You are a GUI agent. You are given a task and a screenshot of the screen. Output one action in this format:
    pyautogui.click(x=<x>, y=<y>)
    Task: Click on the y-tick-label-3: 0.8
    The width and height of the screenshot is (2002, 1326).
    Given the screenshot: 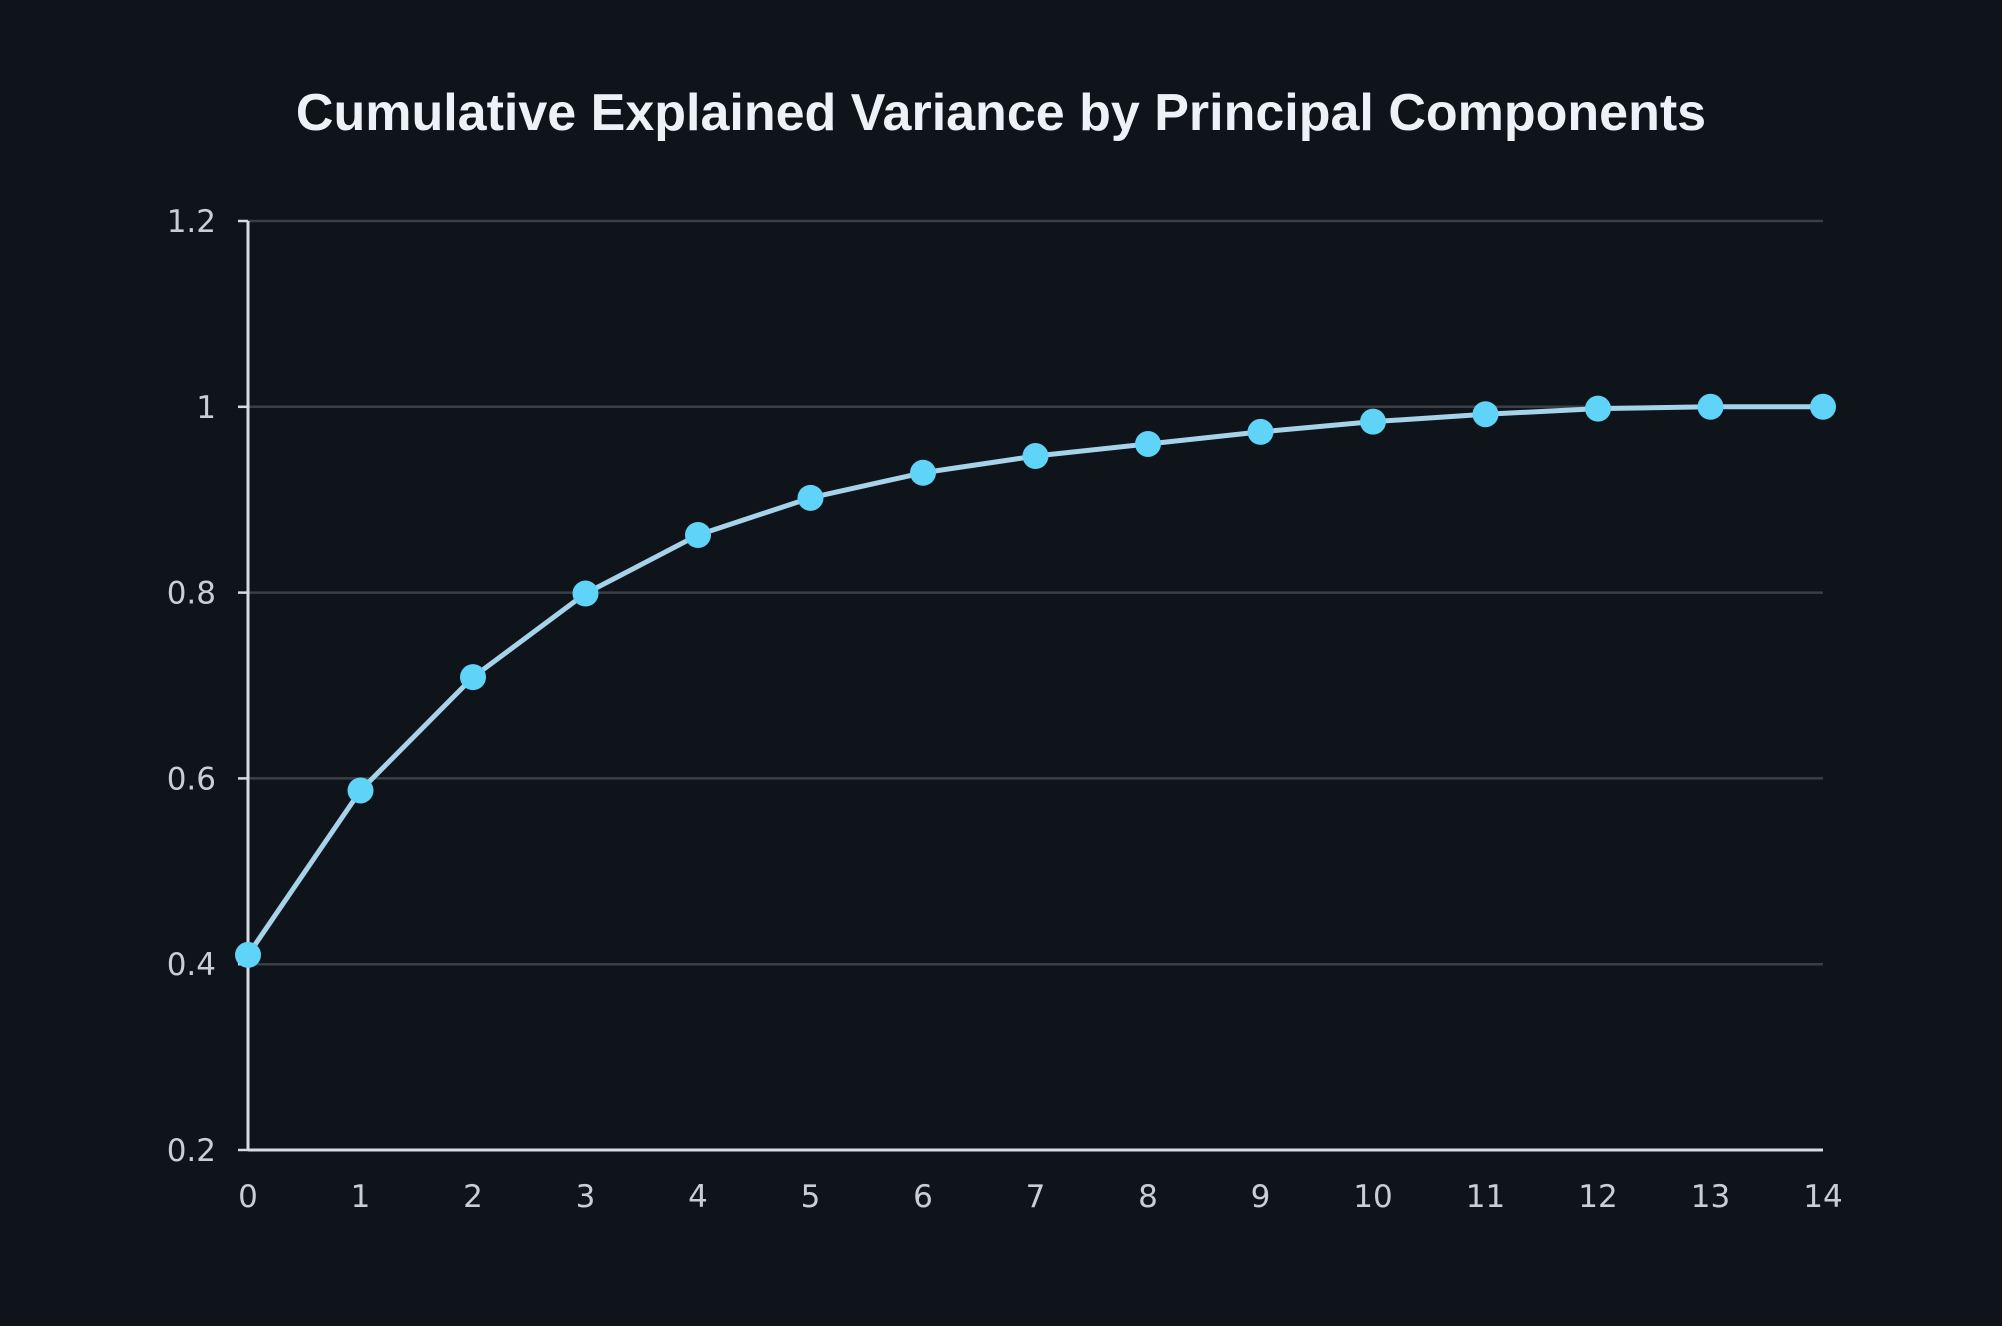 What is the action you would take?
    pyautogui.click(x=191, y=594)
    